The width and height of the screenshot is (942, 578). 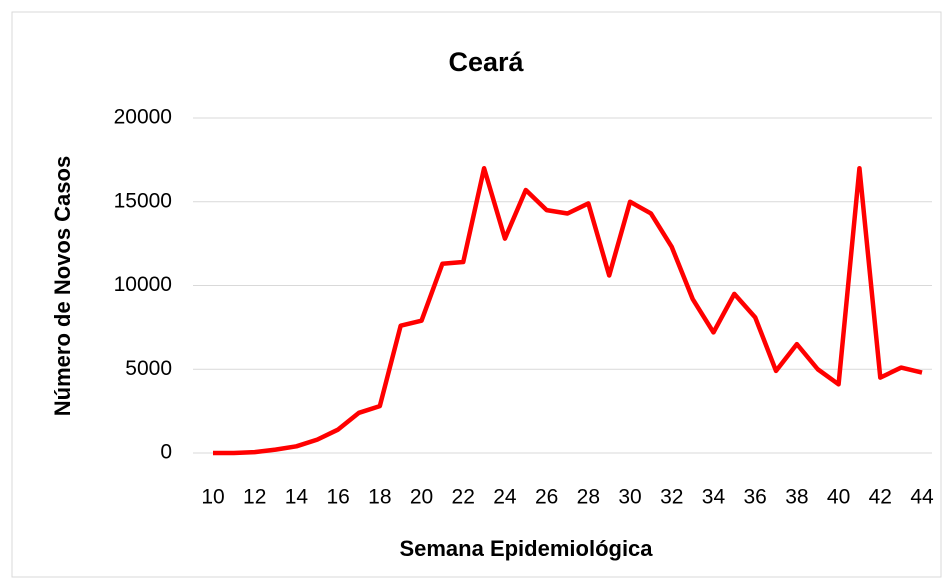 What do you see at coordinates (143, 284) in the screenshot?
I see `y-tick-label: 10000` at bounding box center [143, 284].